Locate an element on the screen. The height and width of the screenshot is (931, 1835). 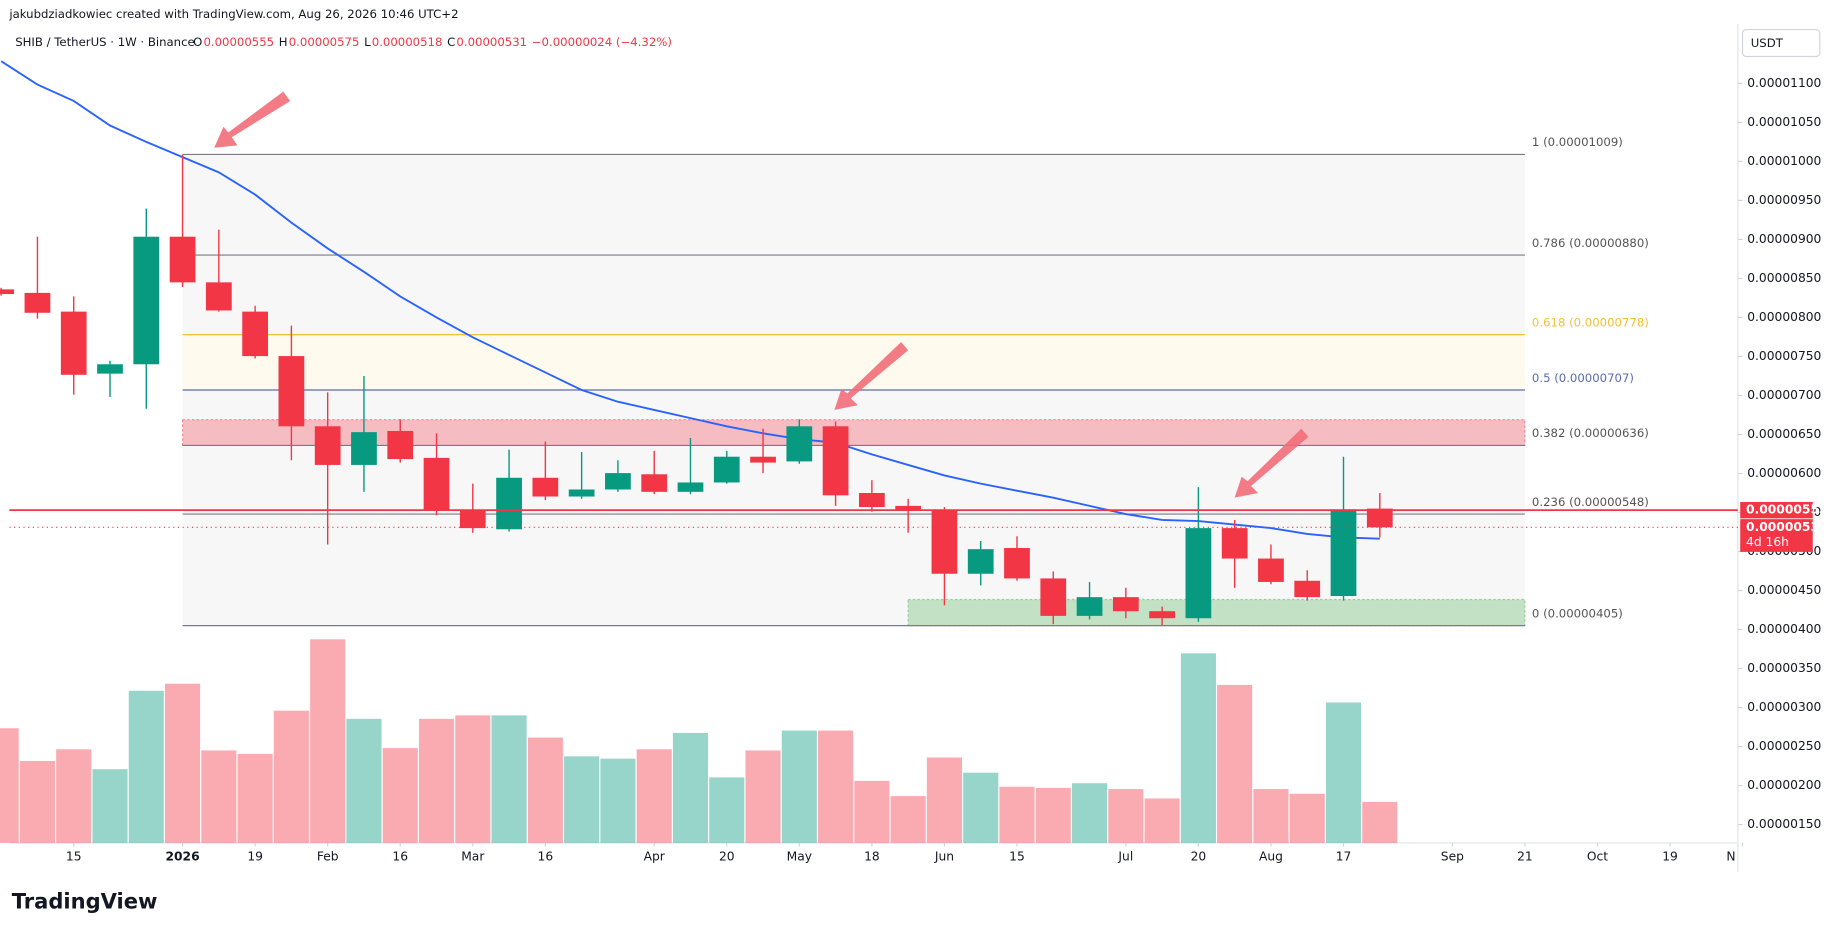
x-tick-label: 15 is located at coordinates (1017, 856).